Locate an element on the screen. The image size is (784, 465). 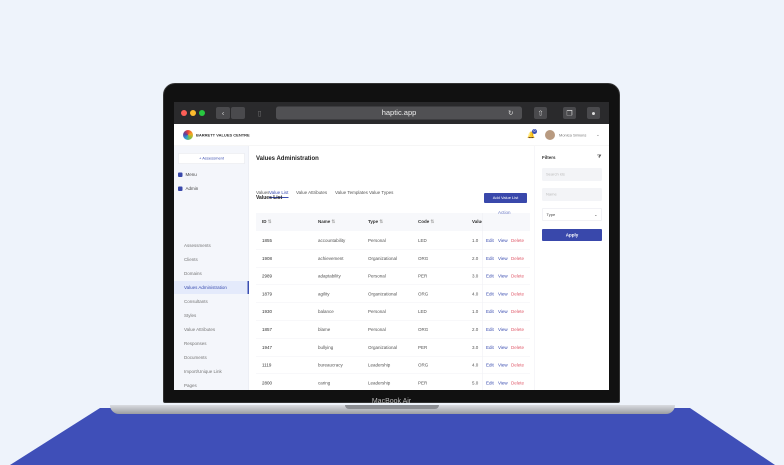
list-title: Values List is located at coordinates (269, 198).